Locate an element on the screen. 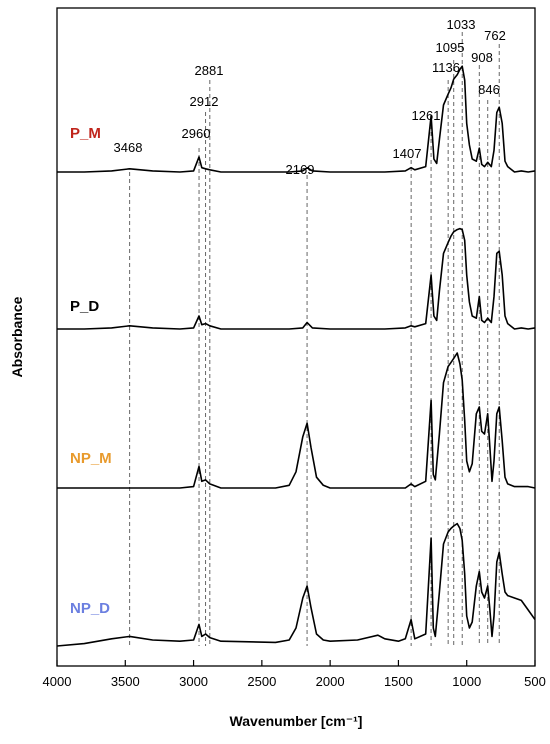 The width and height of the screenshot is (550, 744). series-label-np-d: NP_D is located at coordinates (90, 608).